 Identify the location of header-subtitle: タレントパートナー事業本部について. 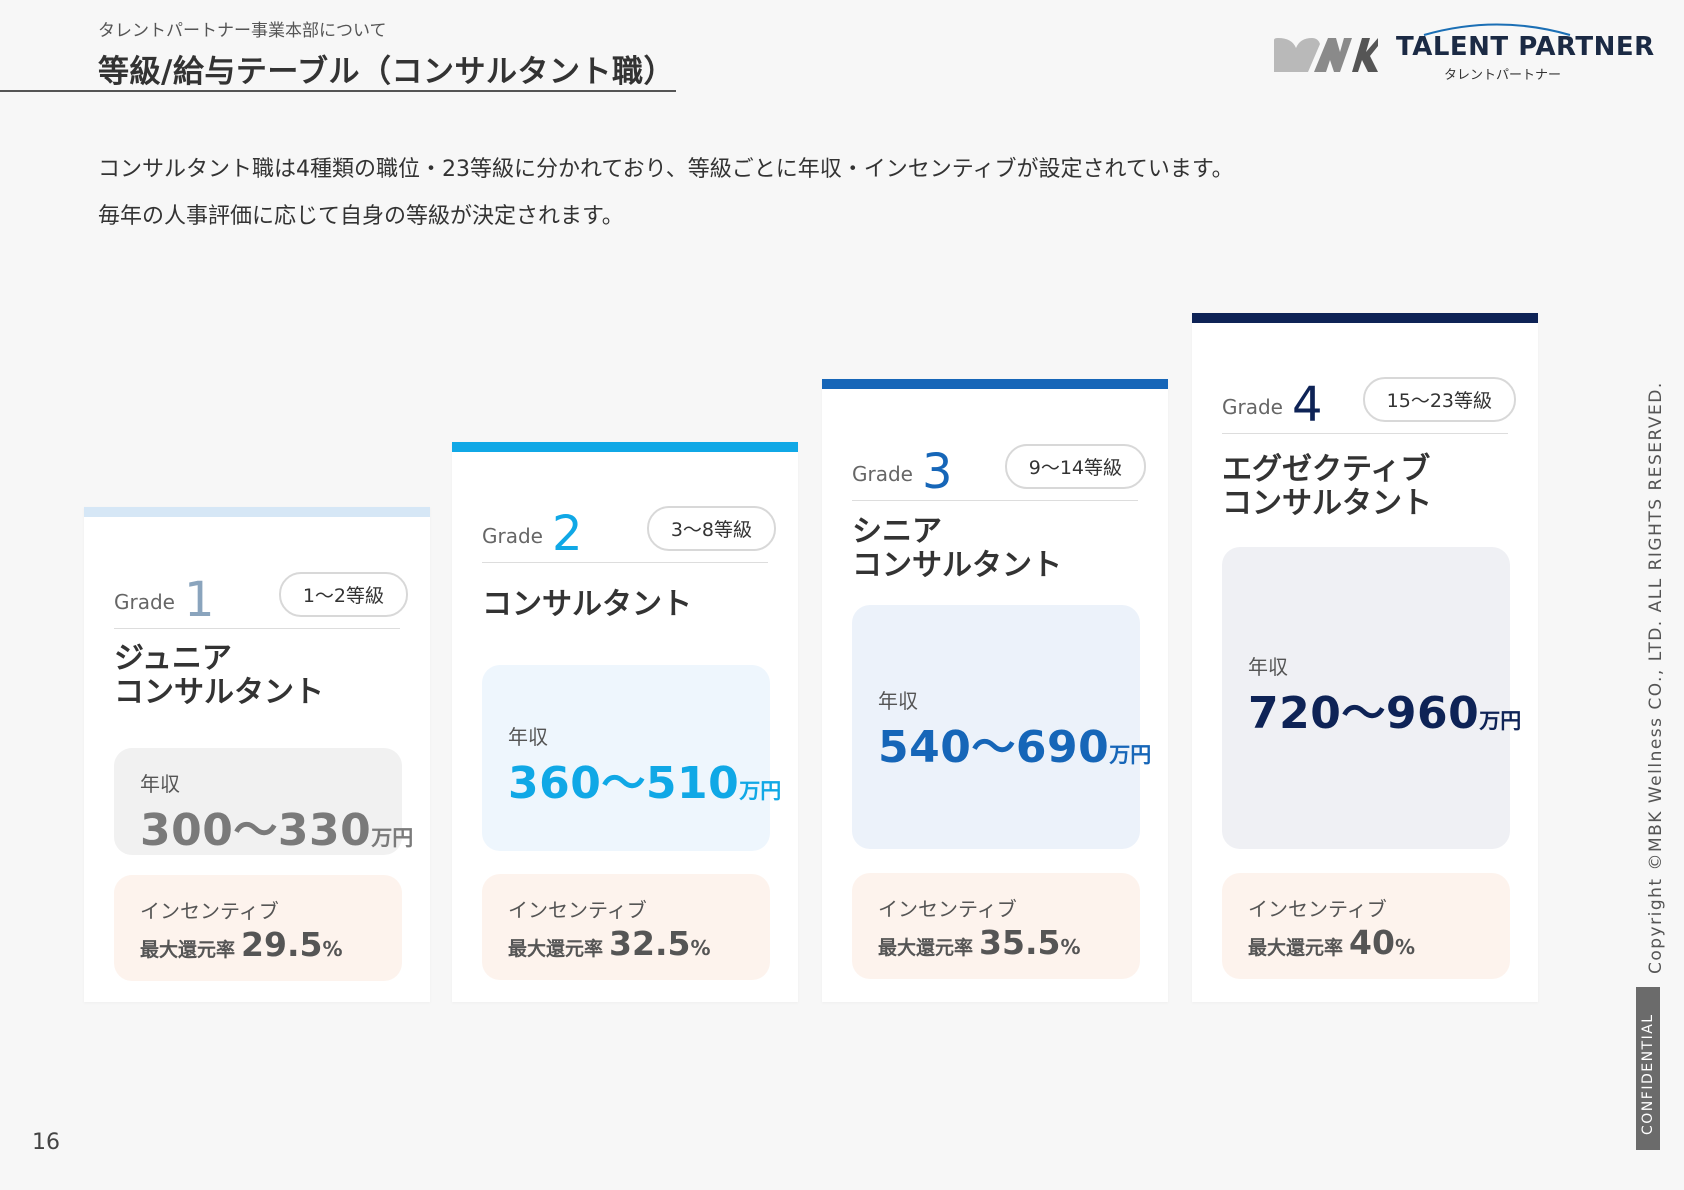
(242, 31).